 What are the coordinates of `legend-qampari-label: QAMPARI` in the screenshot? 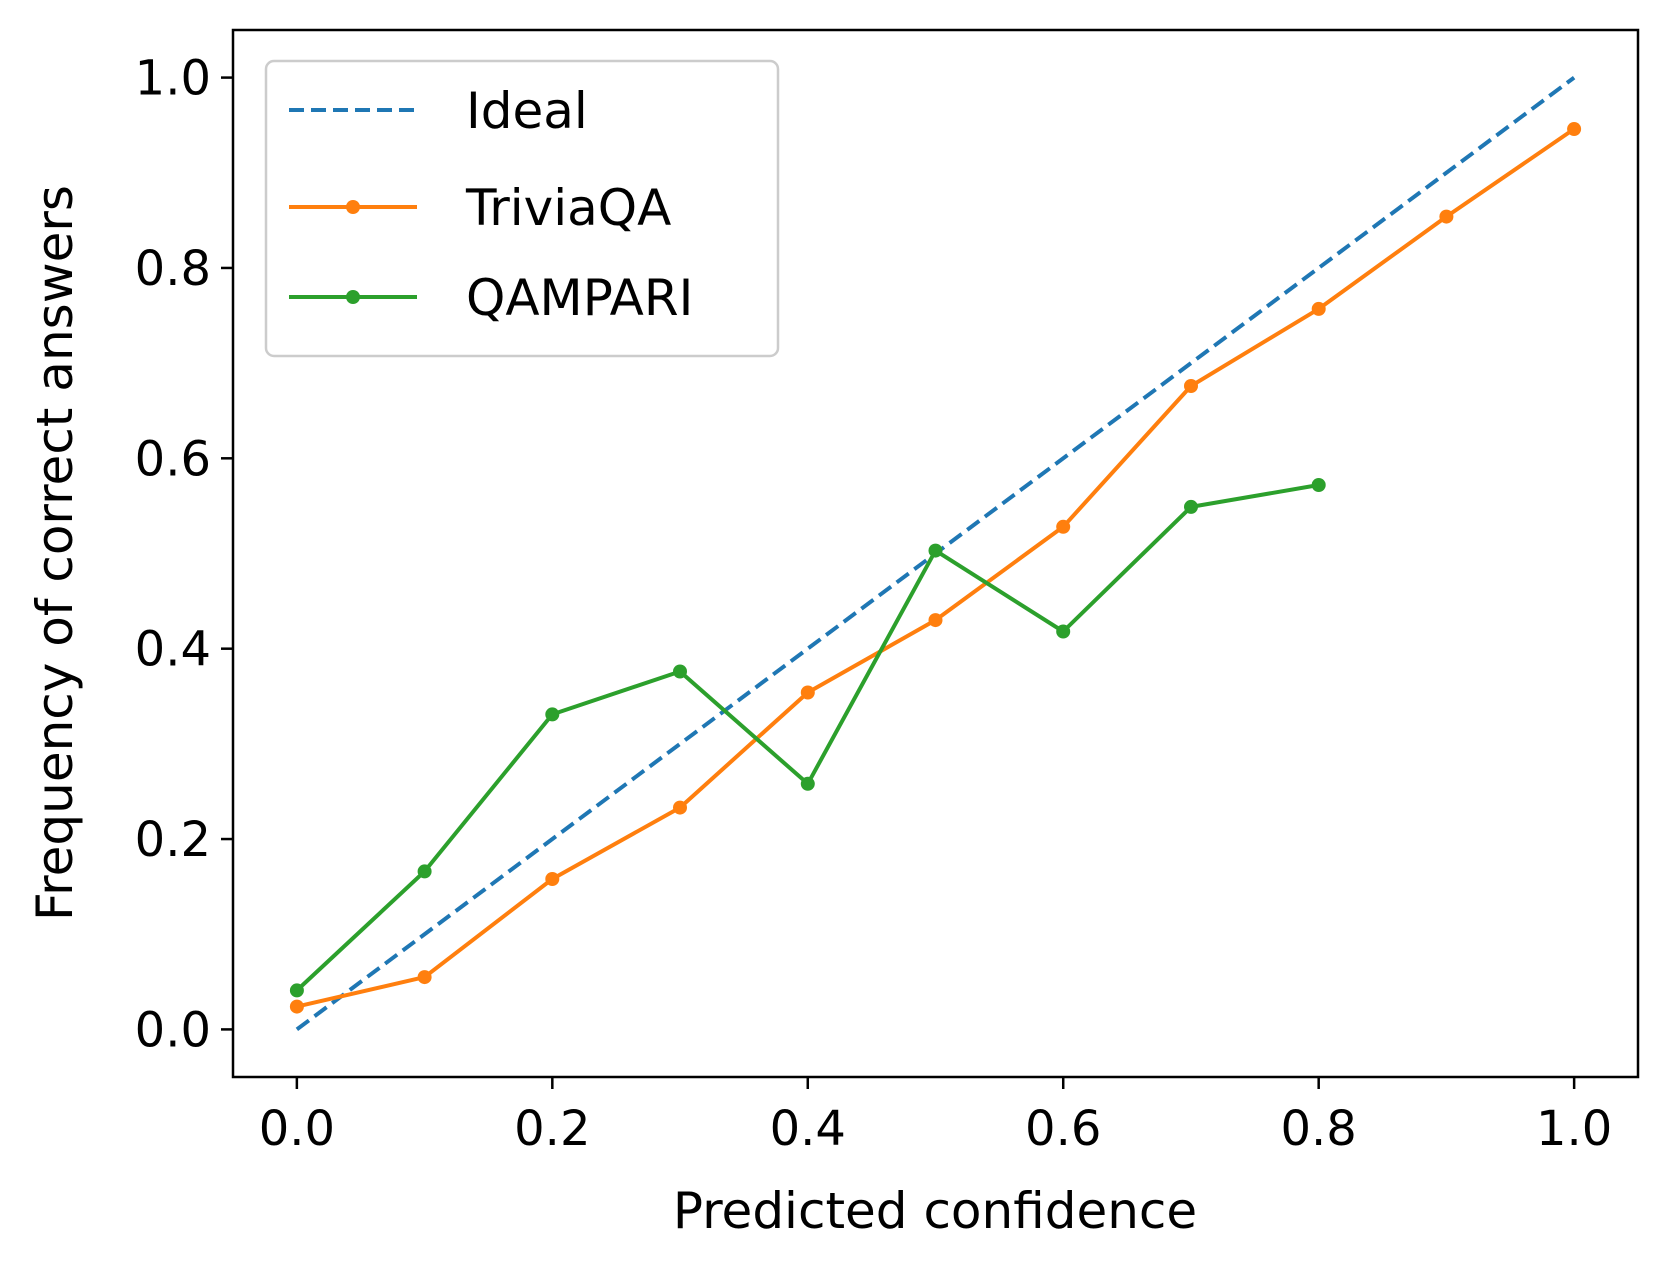 It's located at (579, 298).